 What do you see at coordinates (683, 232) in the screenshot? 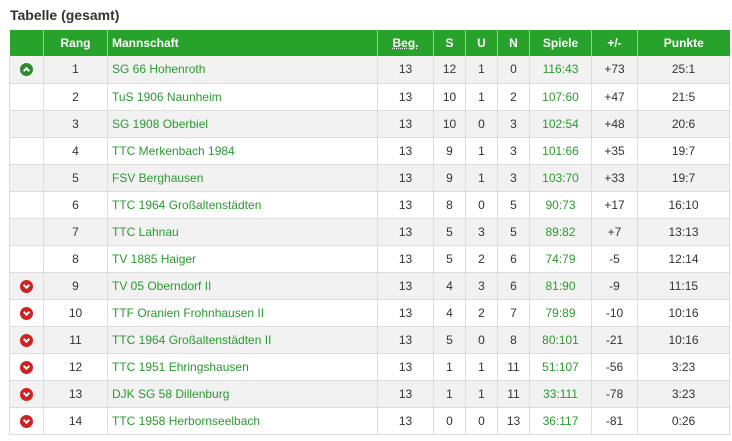
I see `points-cell: 13:13` at bounding box center [683, 232].